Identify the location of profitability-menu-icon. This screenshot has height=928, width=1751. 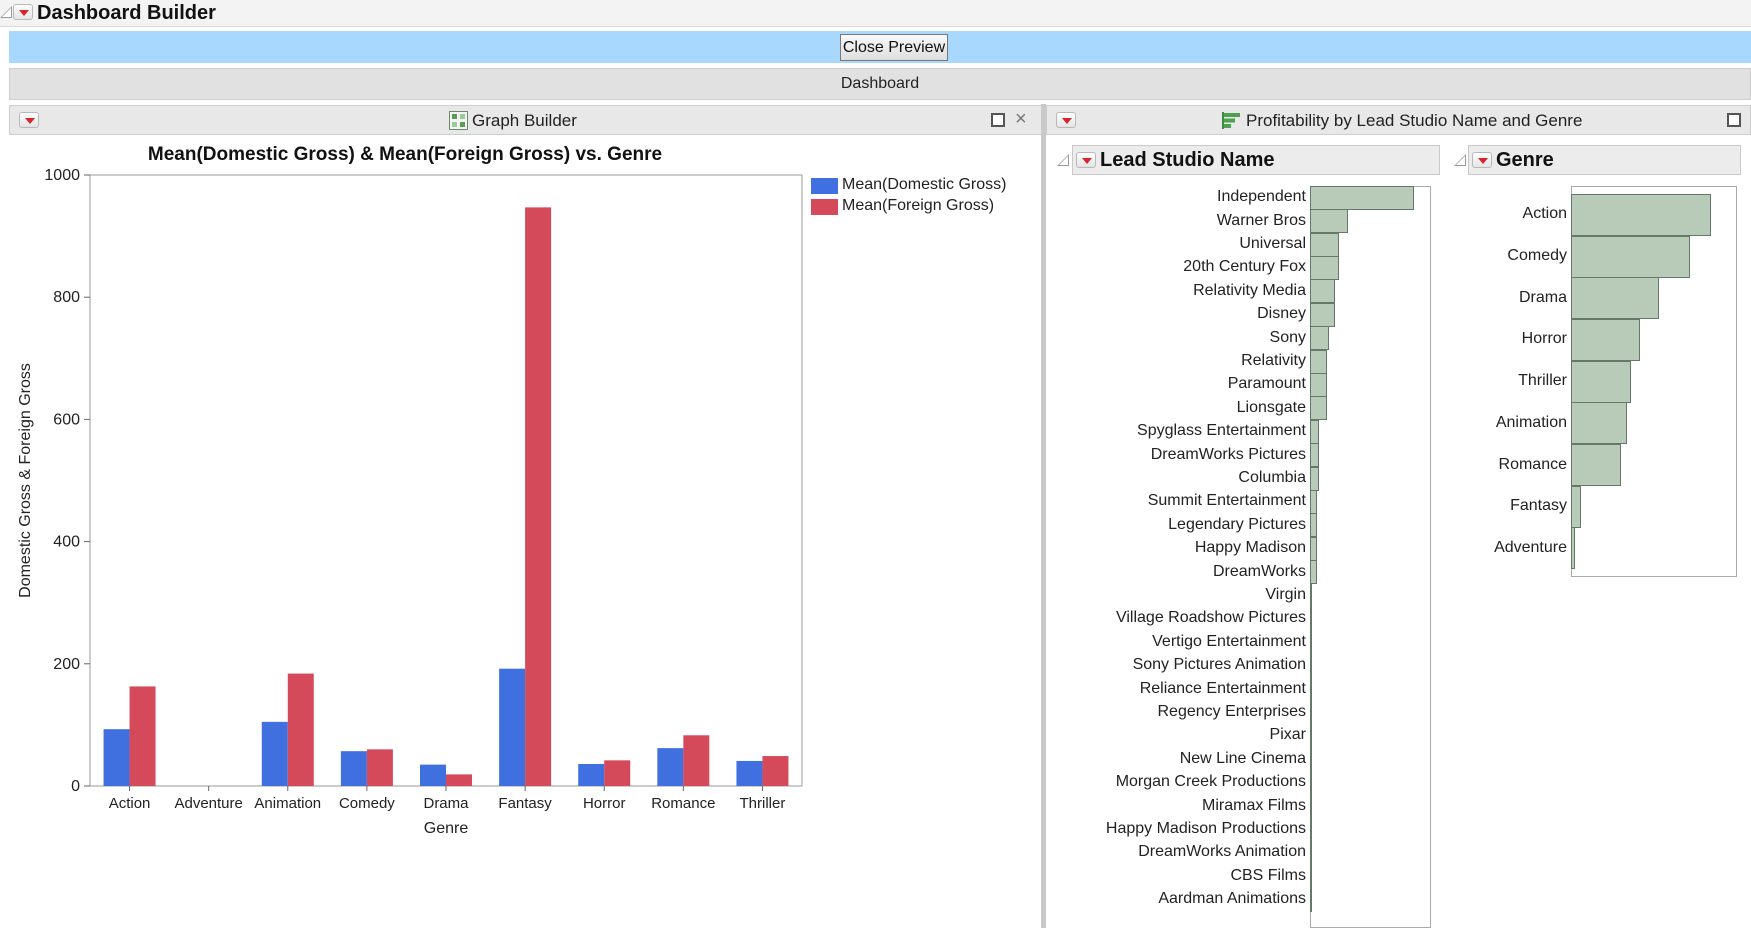
(1066, 120).